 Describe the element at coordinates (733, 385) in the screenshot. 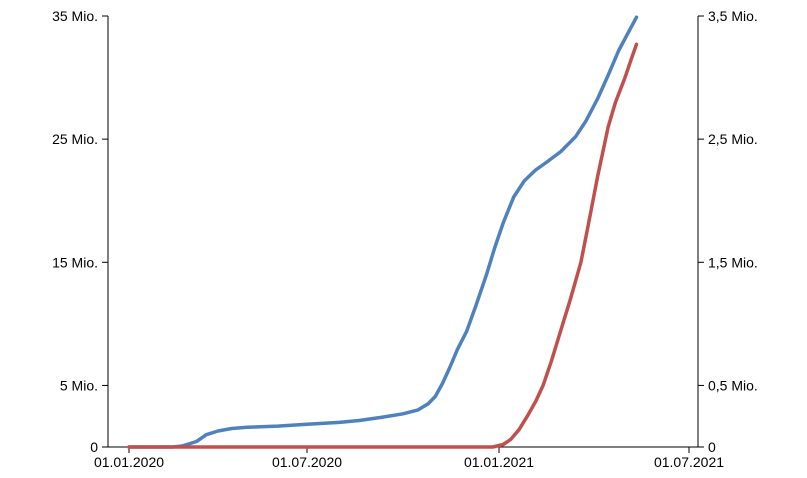

I see `right-y-tick-label: 0,5 Mio.` at that location.